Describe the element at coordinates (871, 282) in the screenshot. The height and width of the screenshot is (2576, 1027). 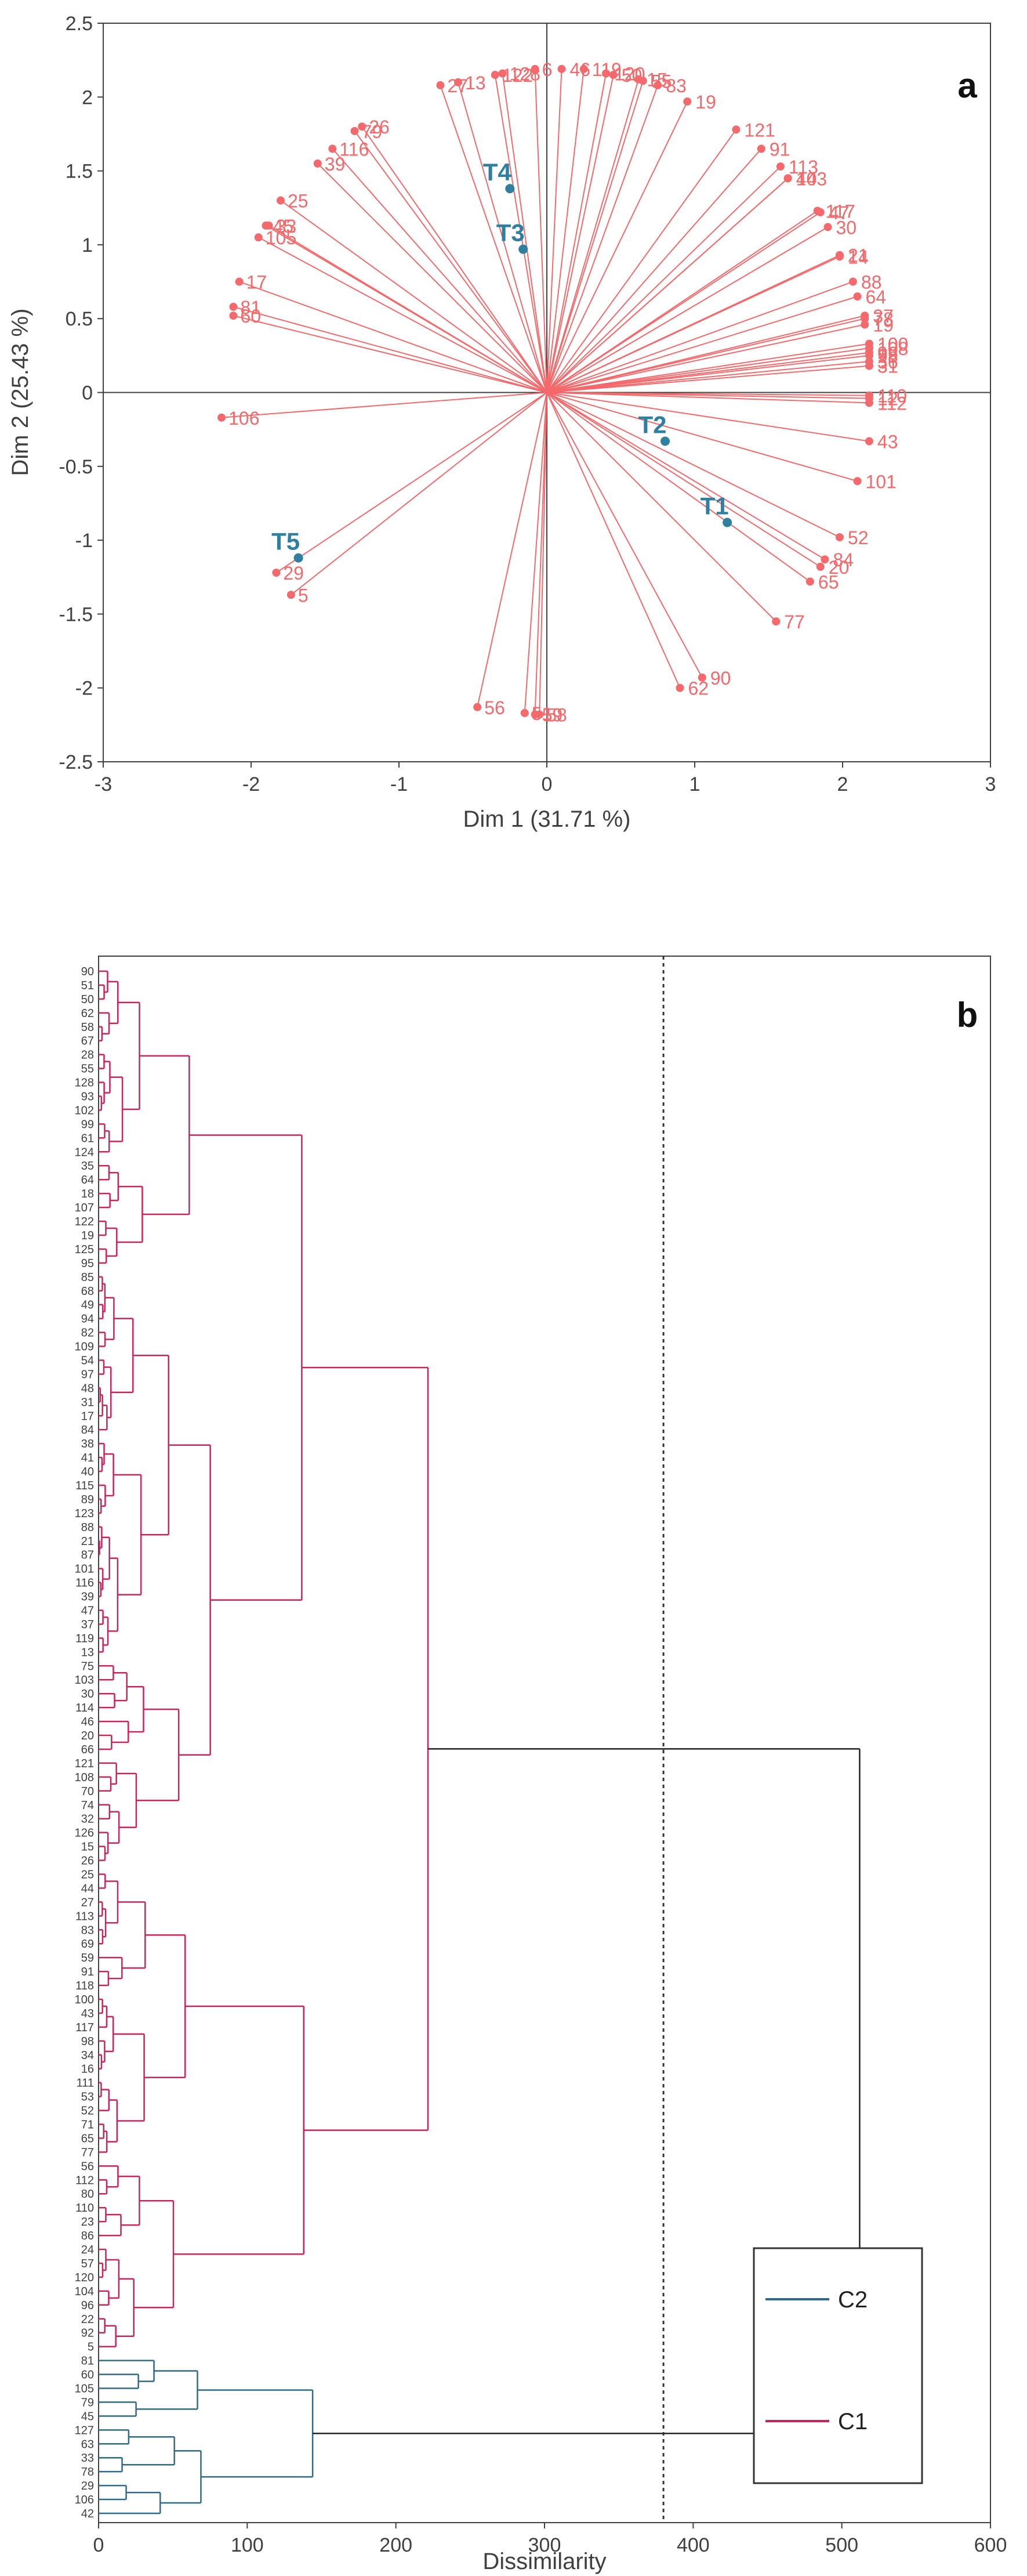
I see `loading-label: 88` at that location.